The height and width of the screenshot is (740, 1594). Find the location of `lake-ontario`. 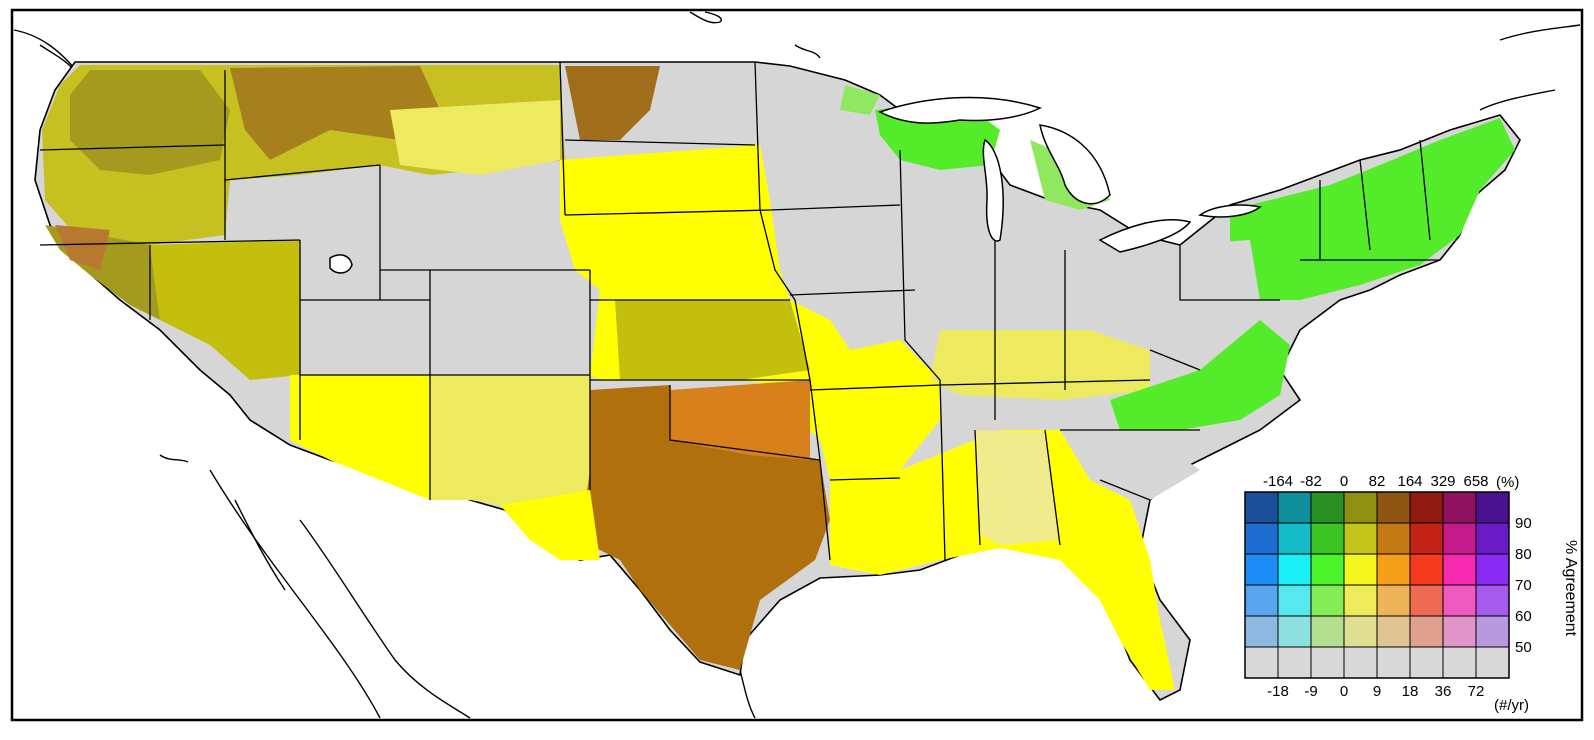

lake-ontario is located at coordinates (1230, 211).